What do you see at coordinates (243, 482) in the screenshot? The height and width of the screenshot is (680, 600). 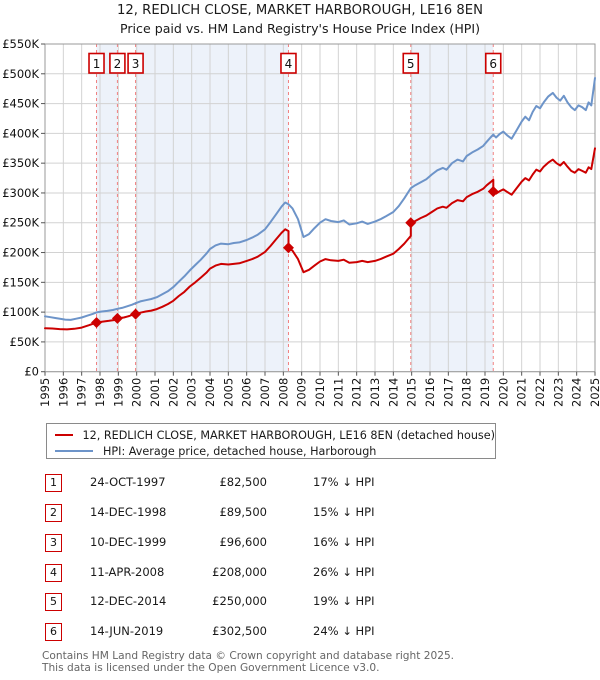 I see `sale-price: £82,500` at bounding box center [243, 482].